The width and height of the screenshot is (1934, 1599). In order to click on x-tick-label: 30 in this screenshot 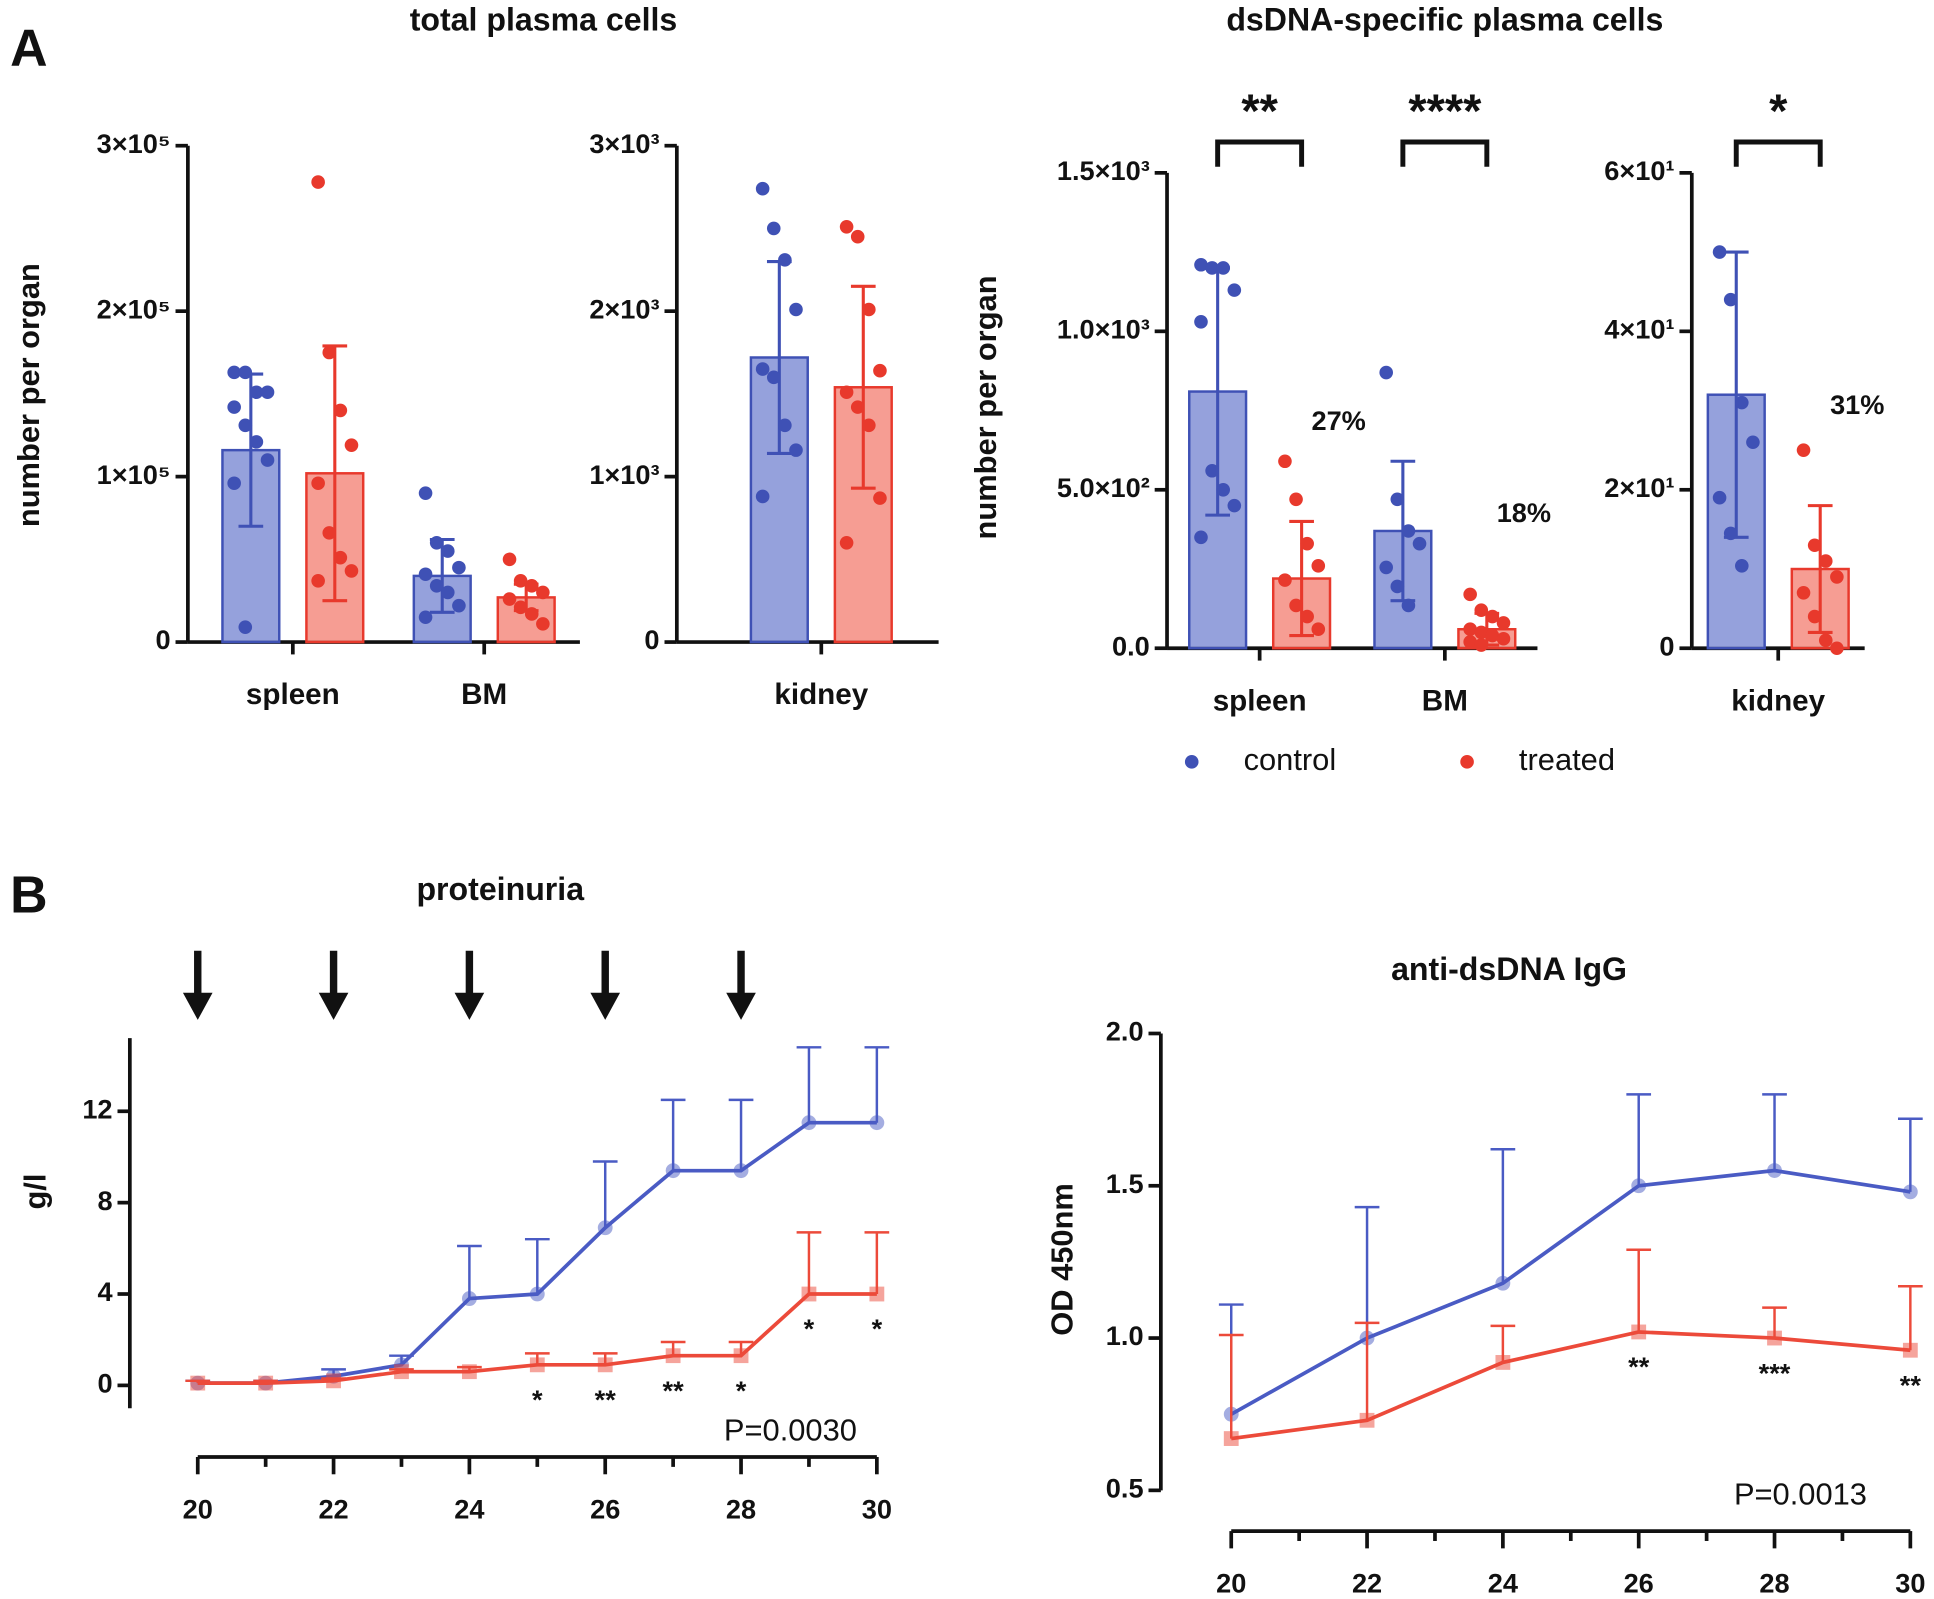, I will do `click(1910, 1583)`.